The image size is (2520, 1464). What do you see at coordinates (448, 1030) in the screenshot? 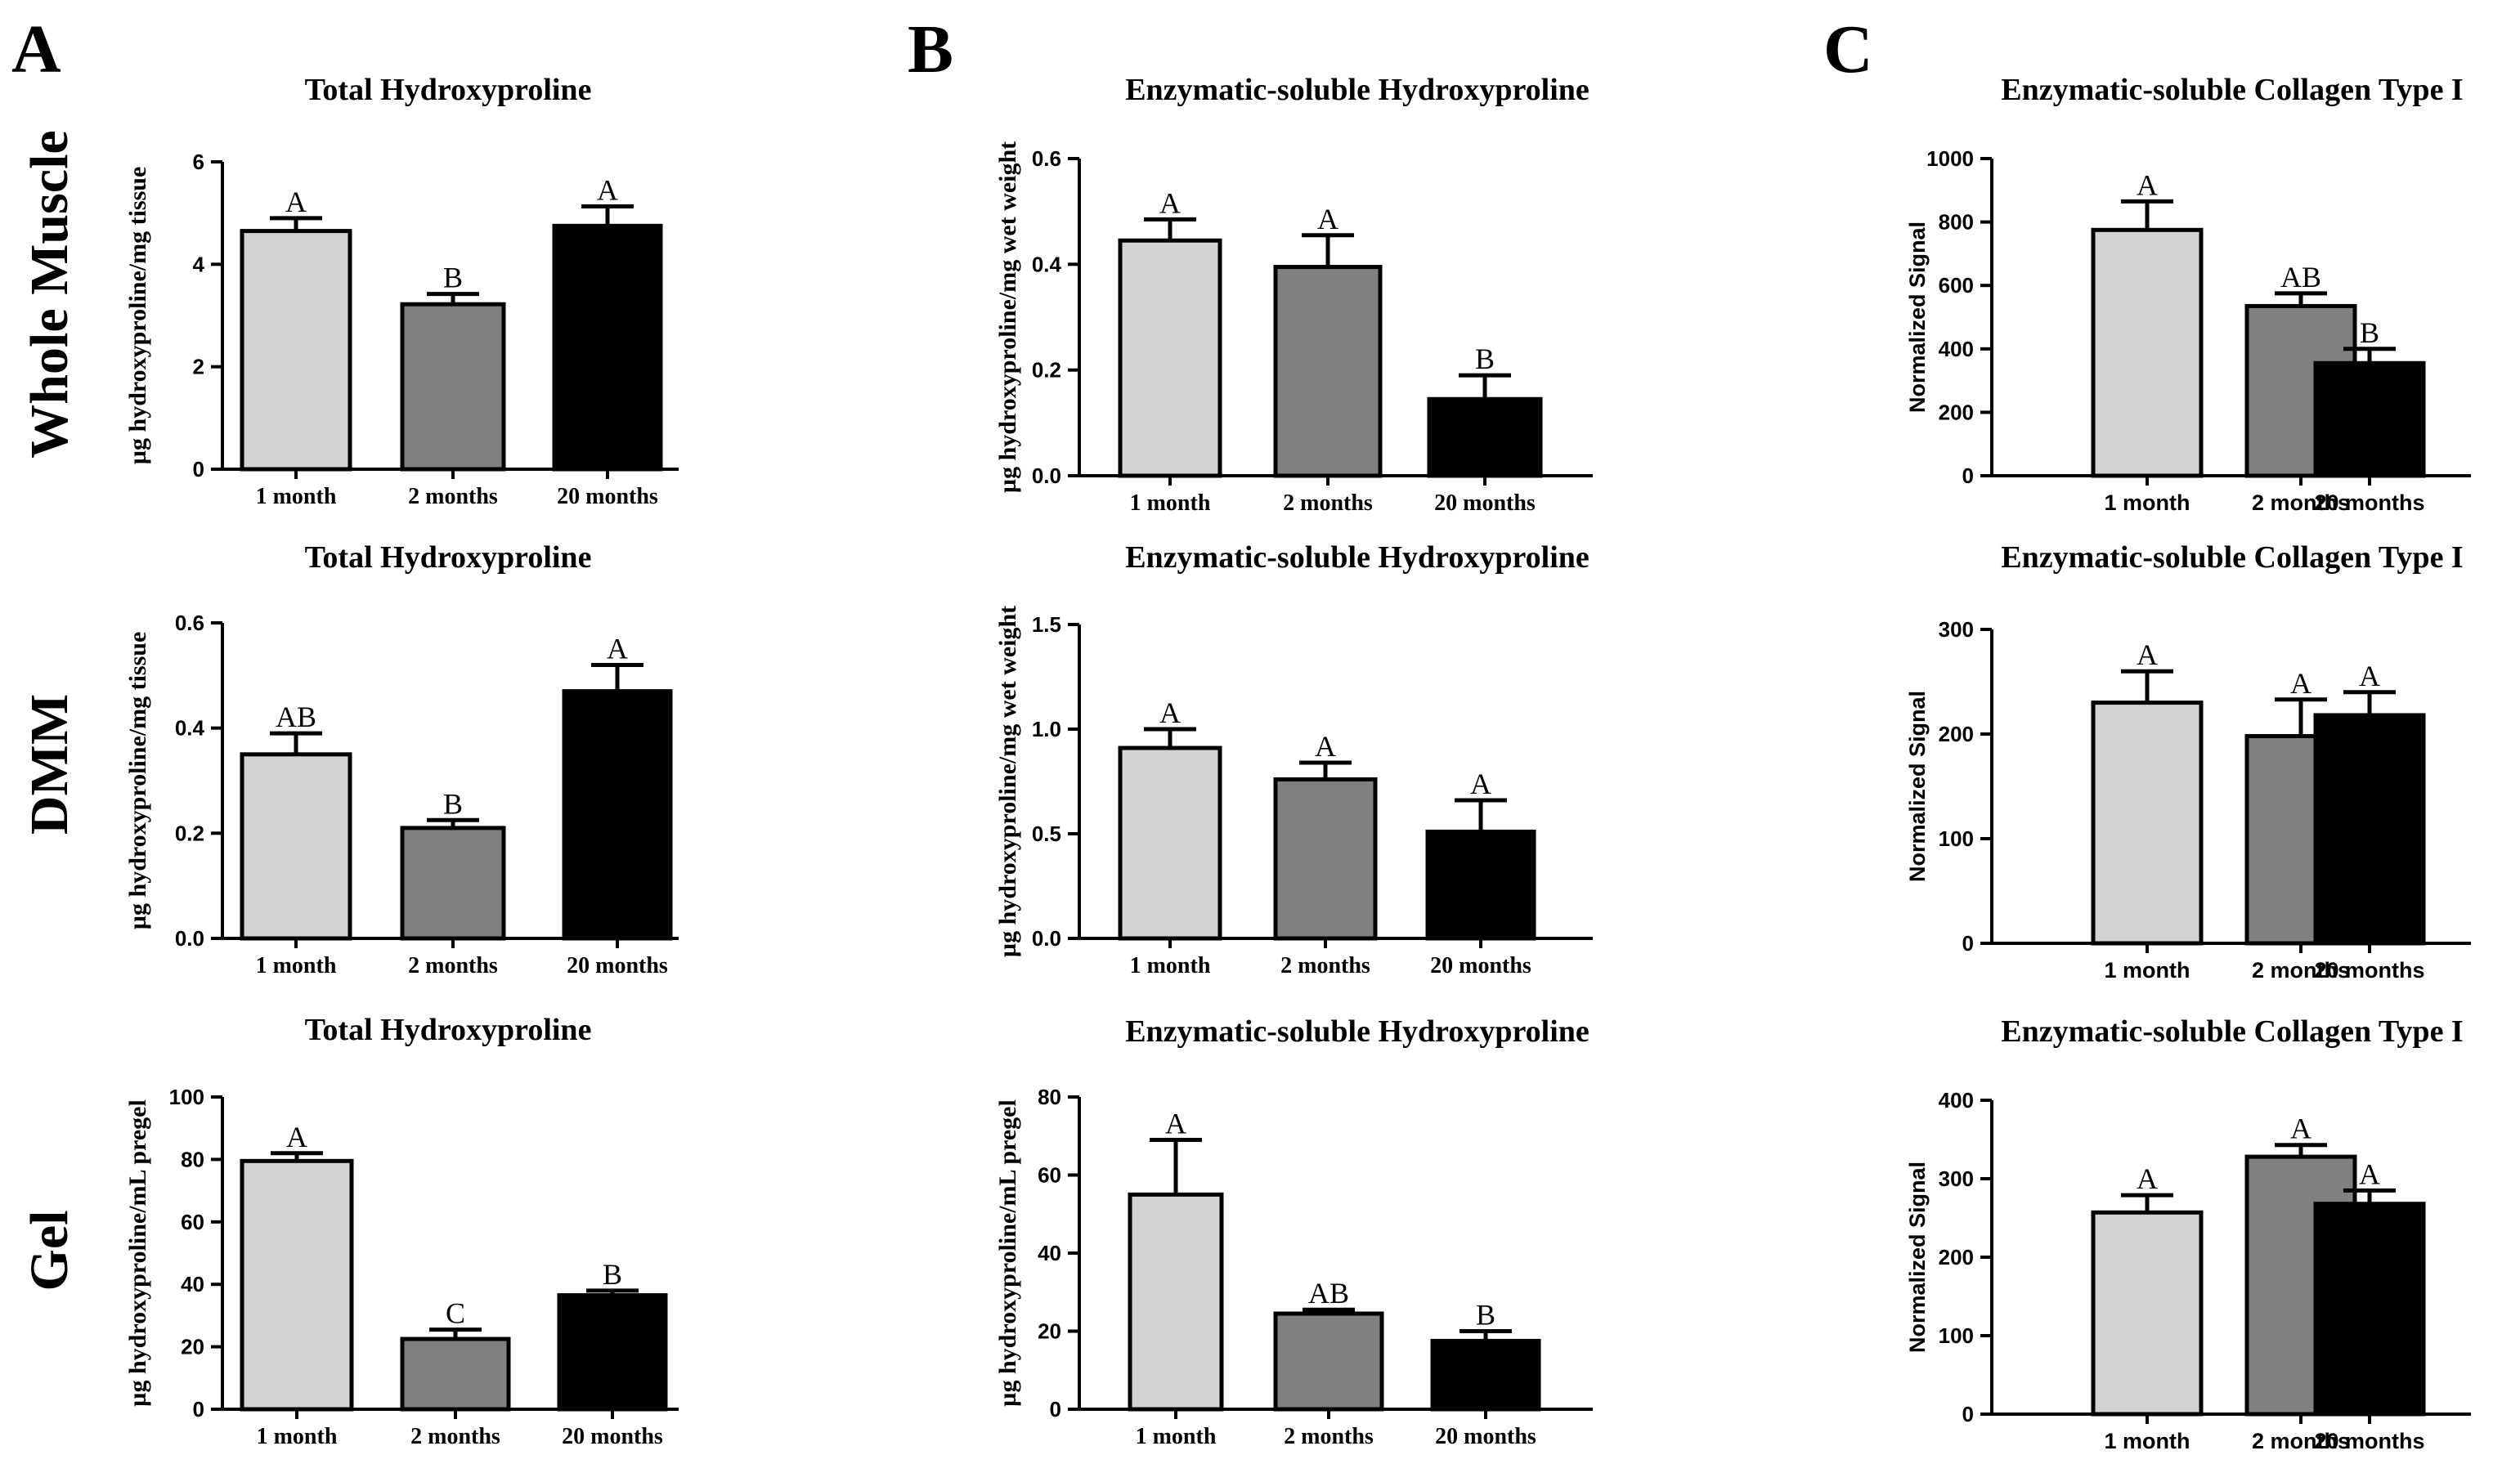
I see `chart-title: Total Hydroxyproline` at bounding box center [448, 1030].